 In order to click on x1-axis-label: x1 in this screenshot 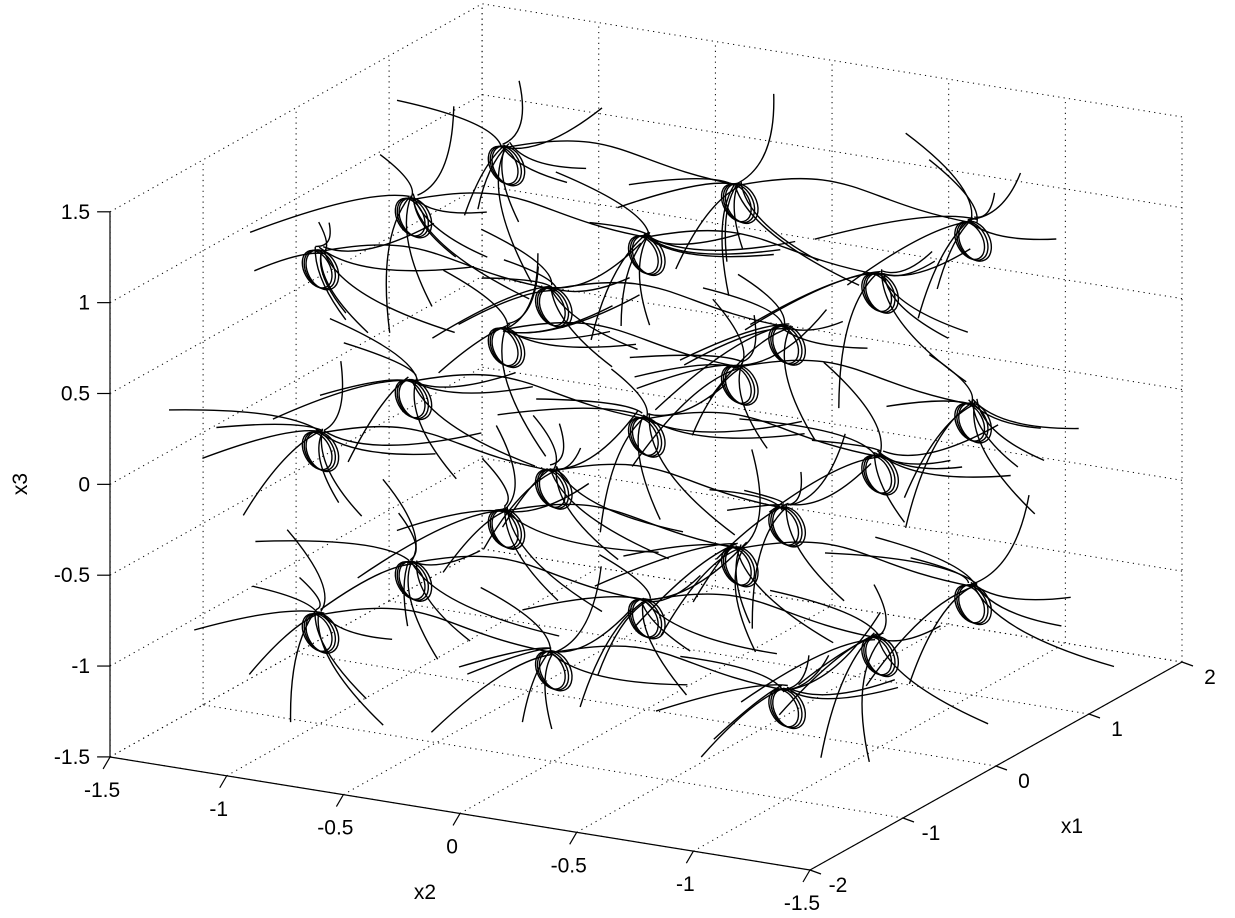, I will do `click(1072, 826)`.